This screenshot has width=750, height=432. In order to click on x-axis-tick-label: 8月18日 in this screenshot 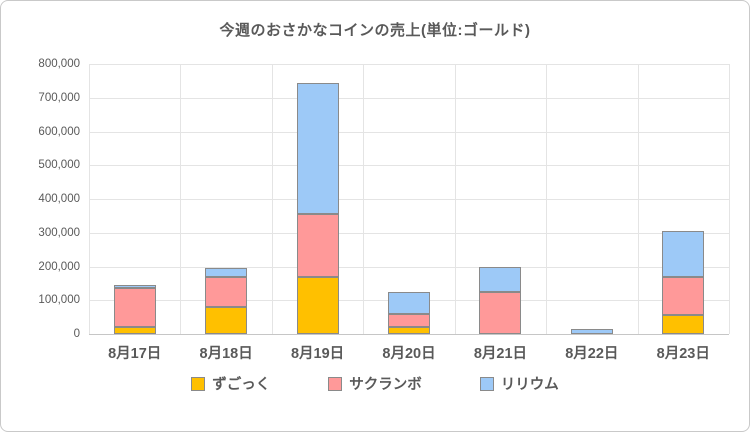, I will do `click(226, 354)`.